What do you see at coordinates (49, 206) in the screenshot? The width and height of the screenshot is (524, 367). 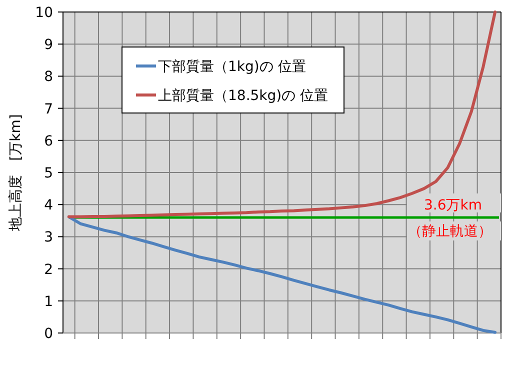 I see `y-tick-label: 4` at bounding box center [49, 206].